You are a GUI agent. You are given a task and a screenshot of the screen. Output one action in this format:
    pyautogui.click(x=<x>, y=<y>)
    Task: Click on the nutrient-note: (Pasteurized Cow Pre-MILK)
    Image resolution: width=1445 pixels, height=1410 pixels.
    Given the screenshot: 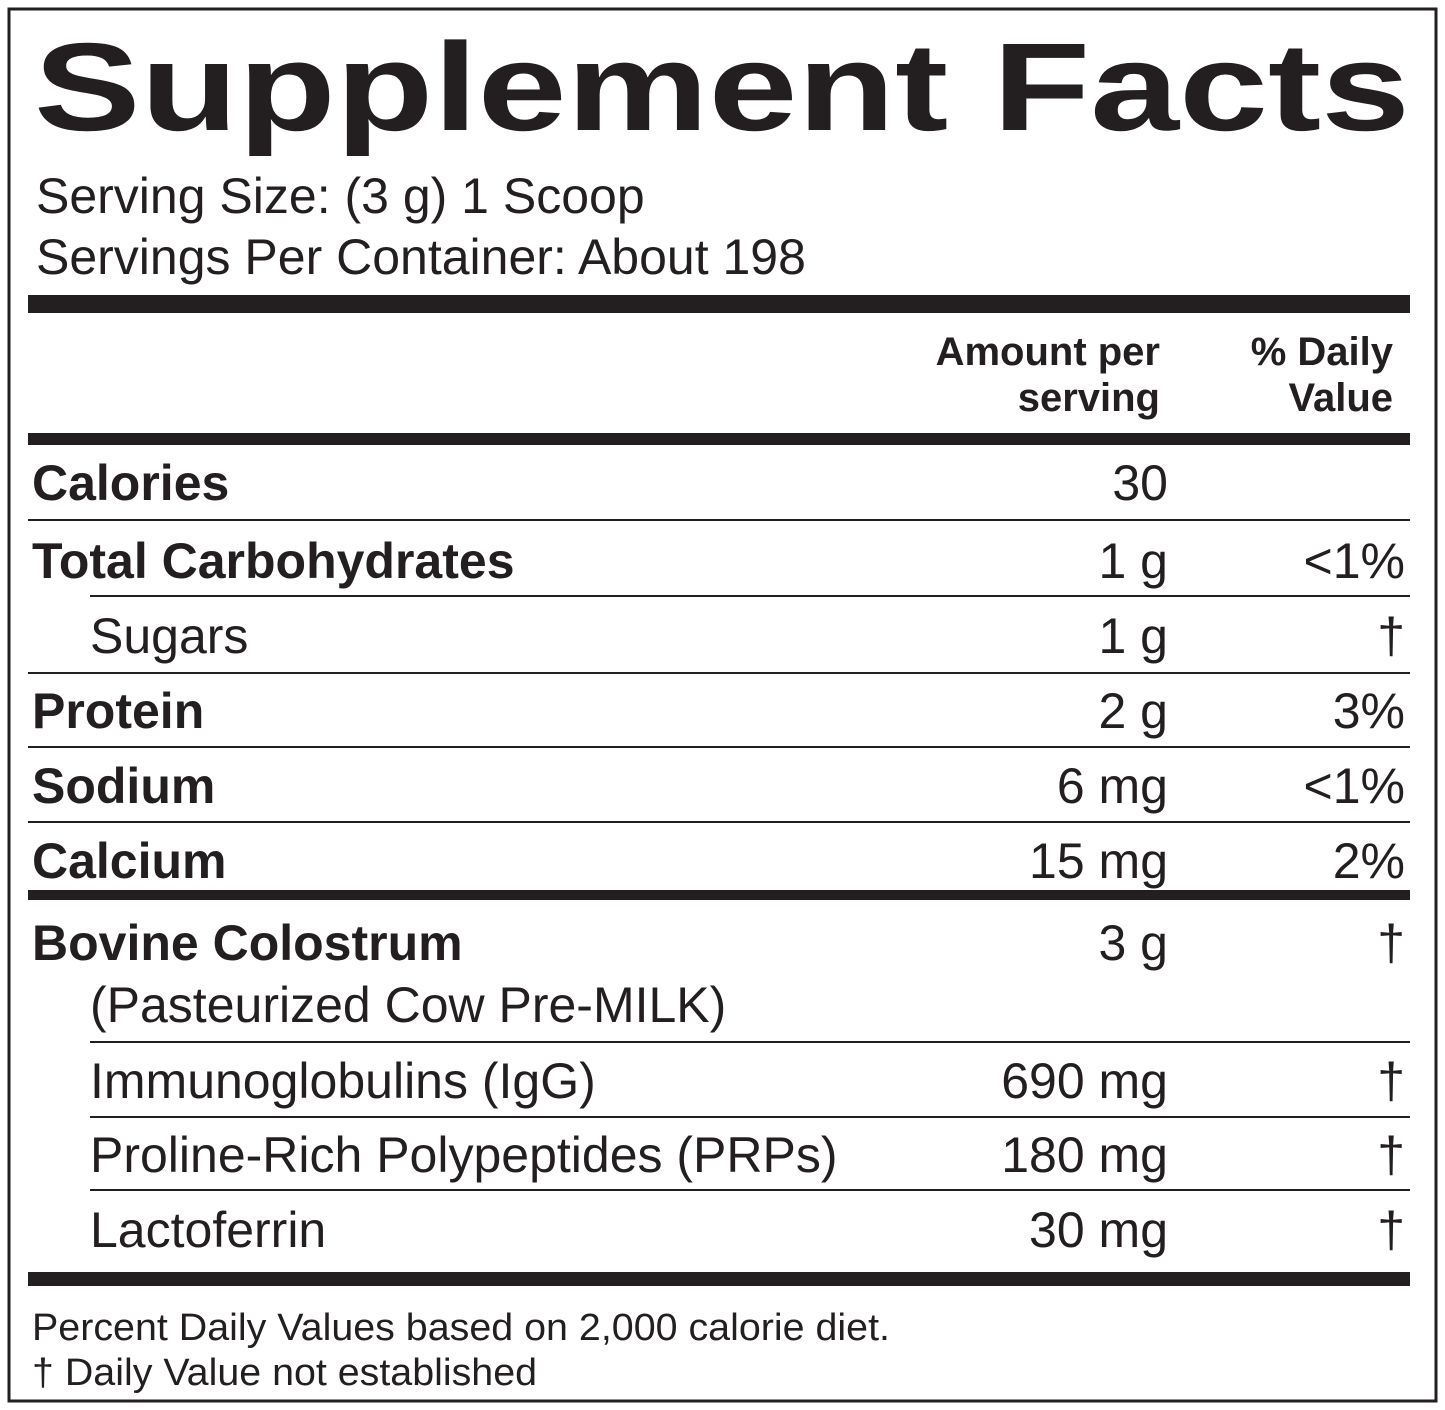 What is the action you would take?
    pyautogui.click(x=408, y=1005)
    